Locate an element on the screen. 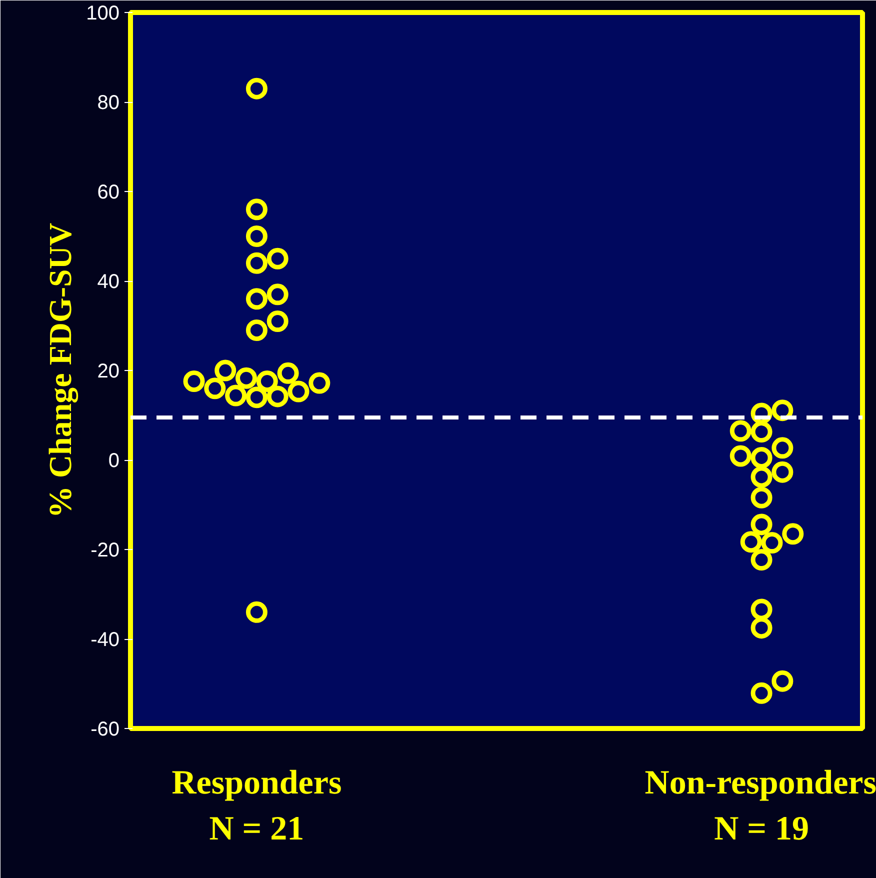 Image resolution: width=876 pixels, height=878 pixels. y-tick-label: 100 is located at coordinates (103, 13).